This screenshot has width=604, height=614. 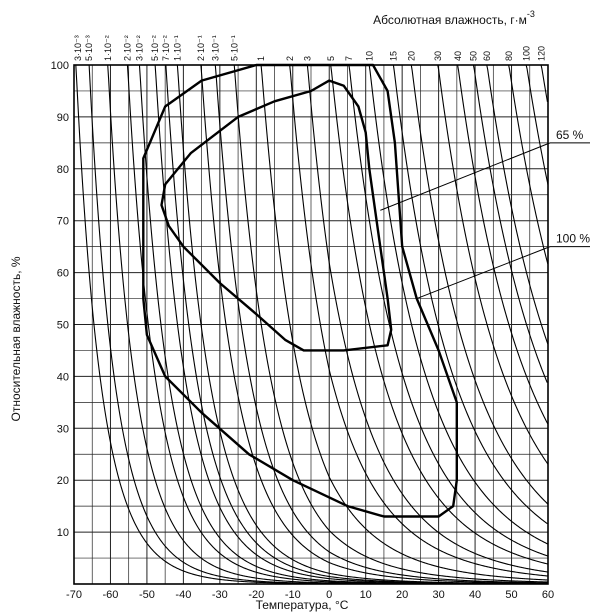 I want to click on top-tick-label: 20, so click(x=412, y=56).